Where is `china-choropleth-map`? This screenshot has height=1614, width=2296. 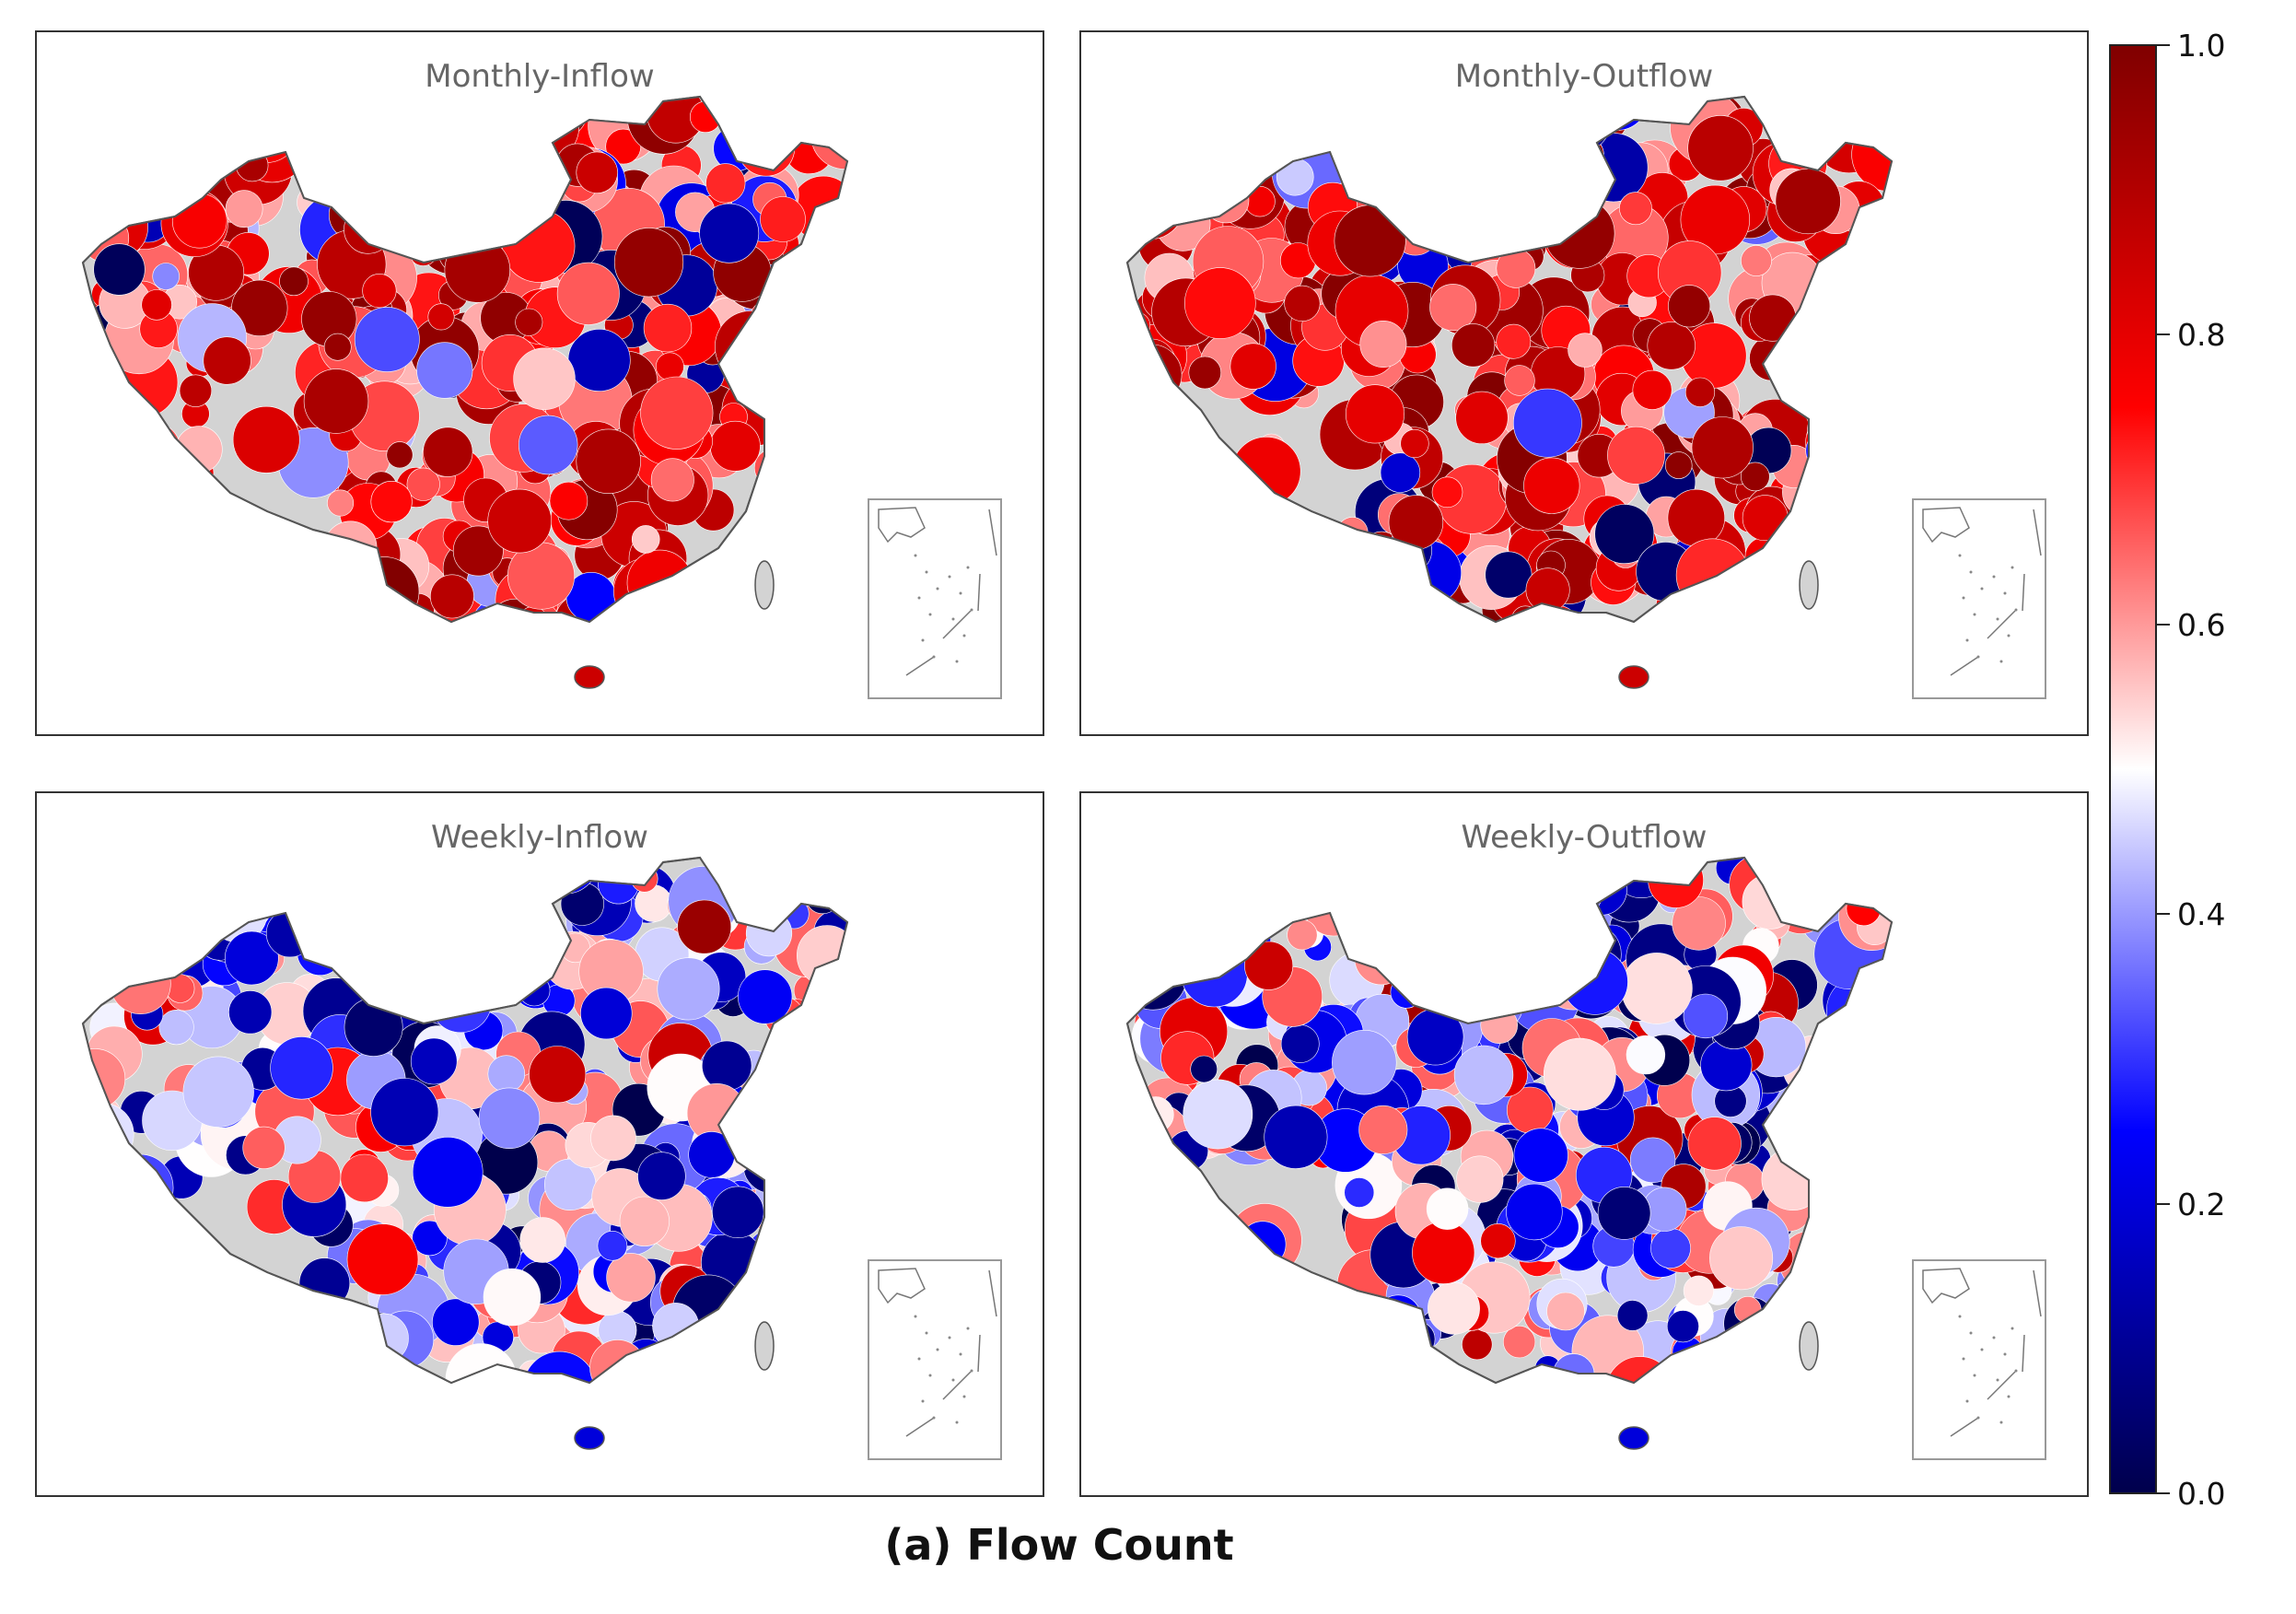 china-choropleth-map is located at coordinates (465, 1153).